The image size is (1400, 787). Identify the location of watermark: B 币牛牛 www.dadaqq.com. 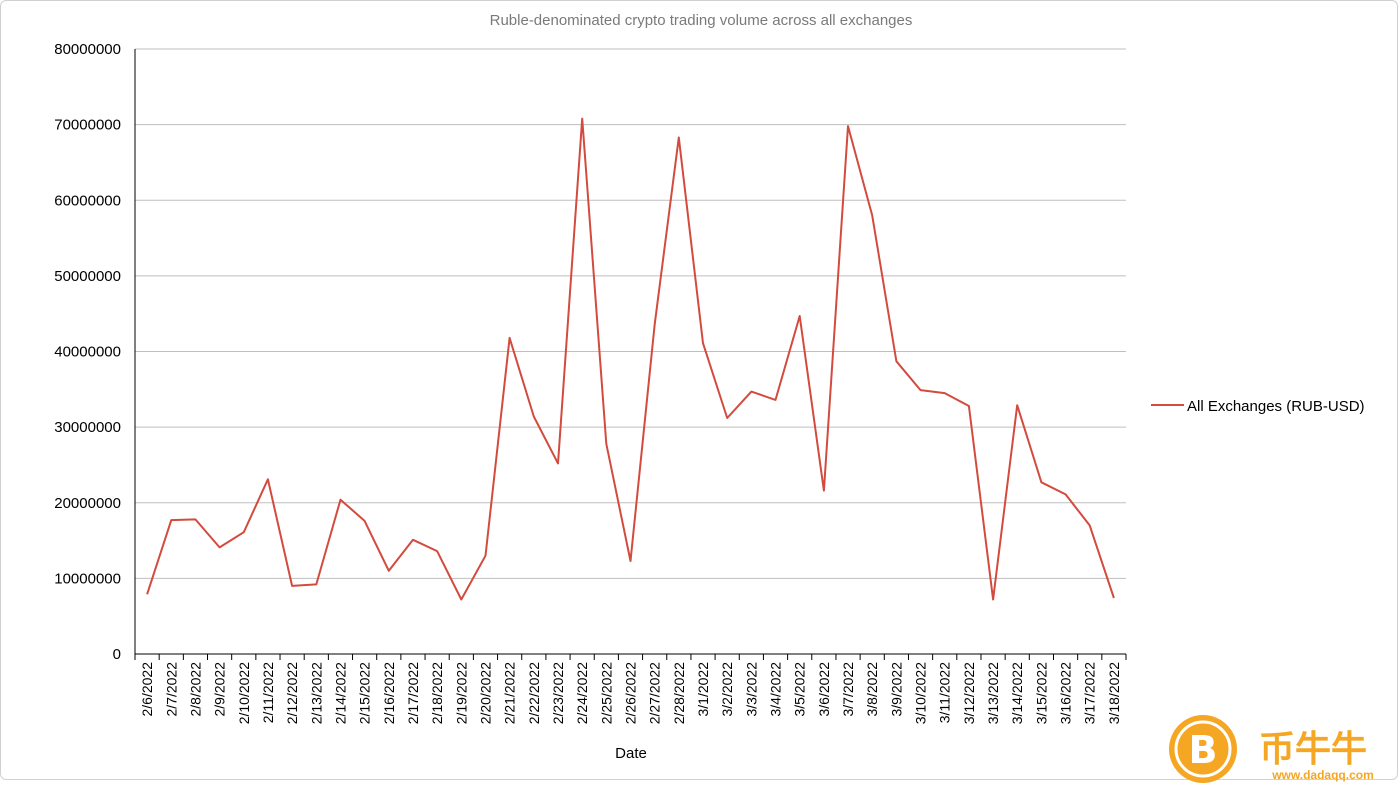
(1271, 749).